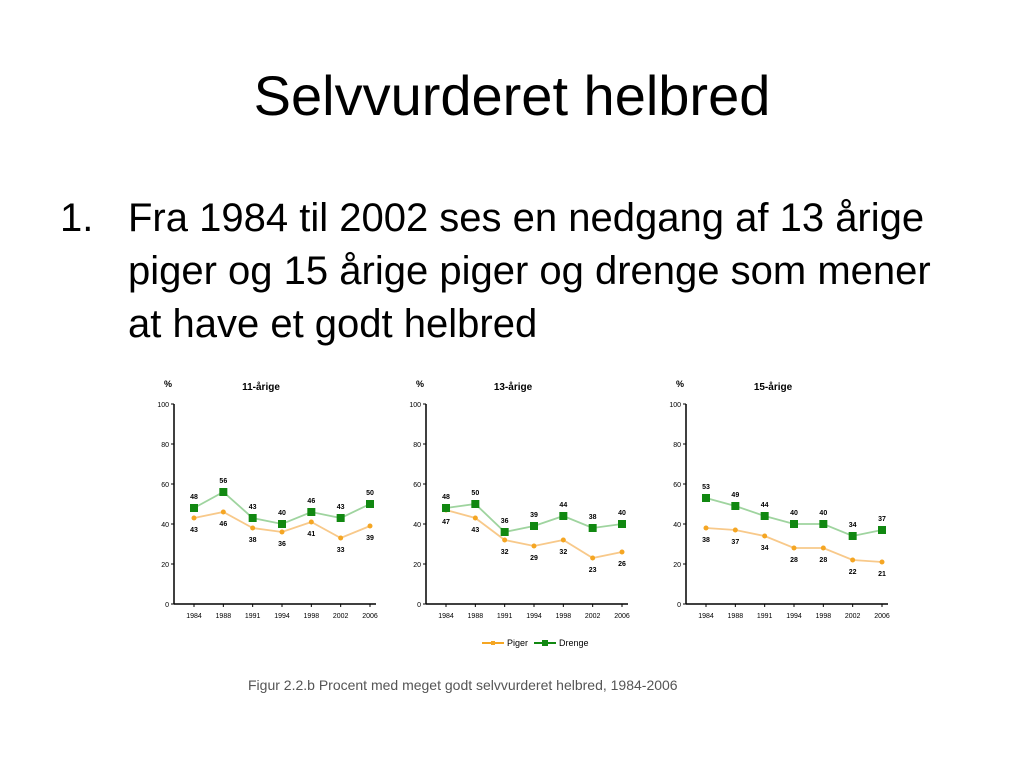 This screenshot has width=1024, height=768. I want to click on data-label-piger: 29, so click(534, 558).